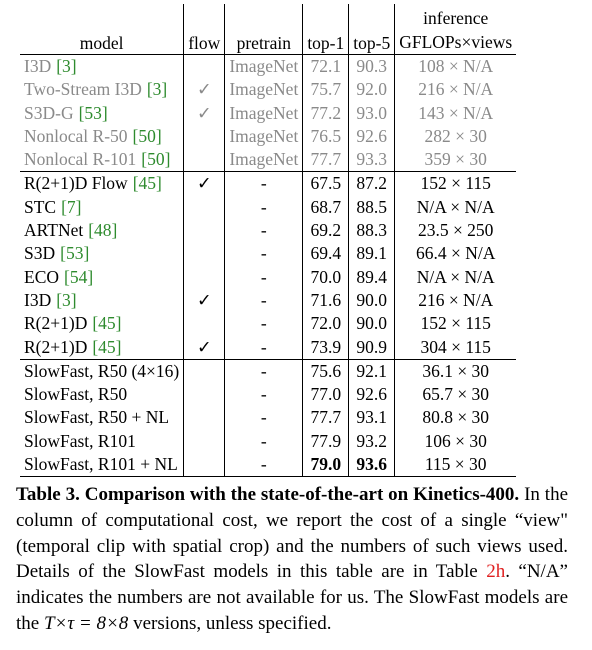 This screenshot has width=592, height=650. Describe the element at coordinates (371, 90) in the screenshot. I see `top5-cell: 92.0` at that location.